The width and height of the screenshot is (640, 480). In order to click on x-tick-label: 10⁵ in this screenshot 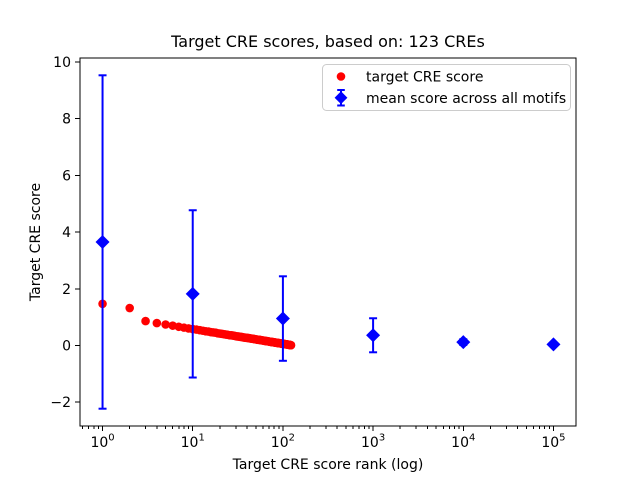, I will do `click(553, 442)`.